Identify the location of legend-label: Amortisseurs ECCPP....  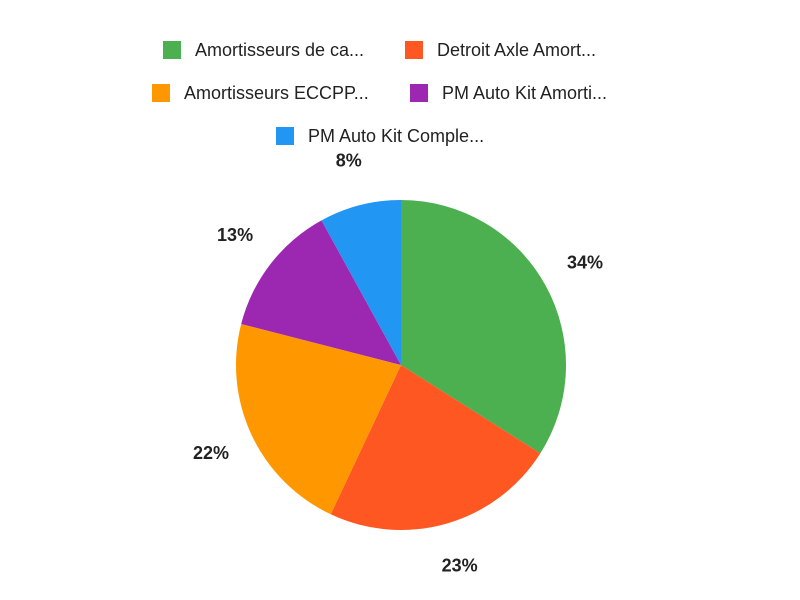
(276, 93).